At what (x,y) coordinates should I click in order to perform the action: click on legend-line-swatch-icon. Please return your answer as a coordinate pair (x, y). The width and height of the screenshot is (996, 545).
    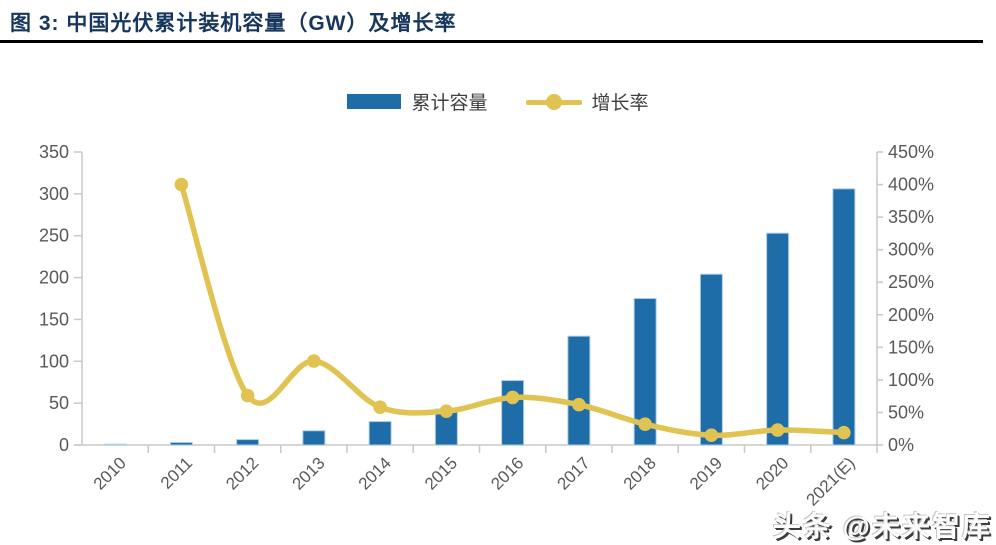
    Looking at the image, I should click on (553, 101).